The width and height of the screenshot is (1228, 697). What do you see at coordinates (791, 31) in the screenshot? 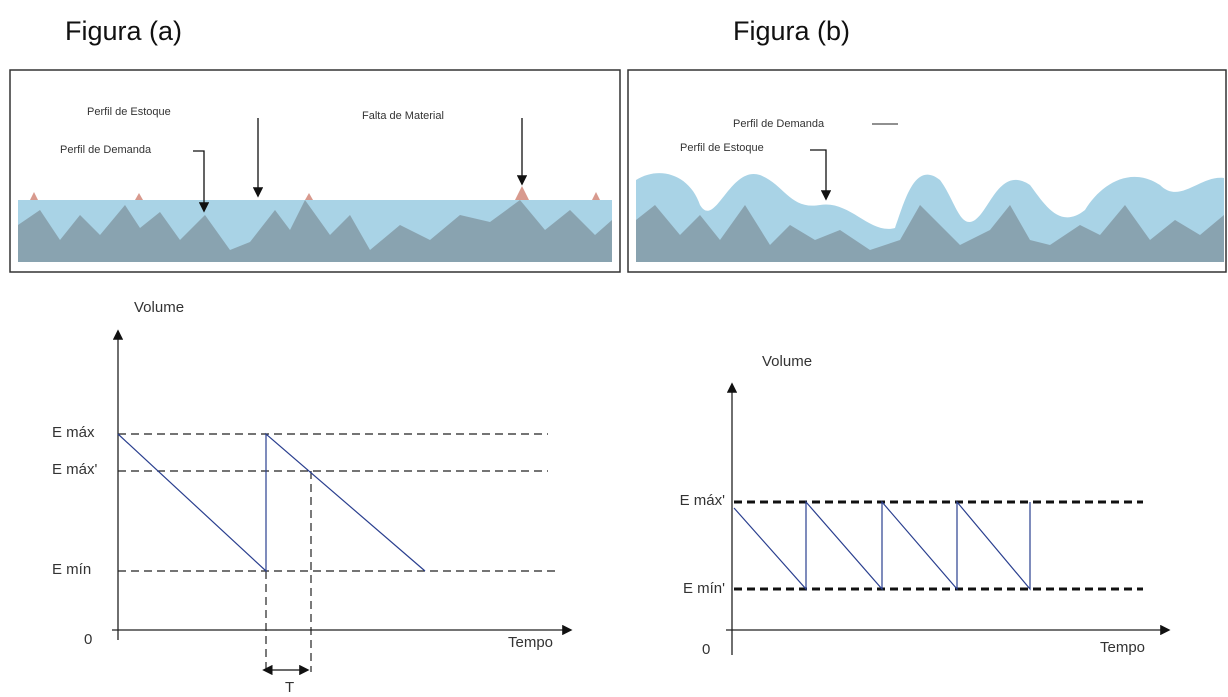
I see `figure-title: Figura (b)` at bounding box center [791, 31].